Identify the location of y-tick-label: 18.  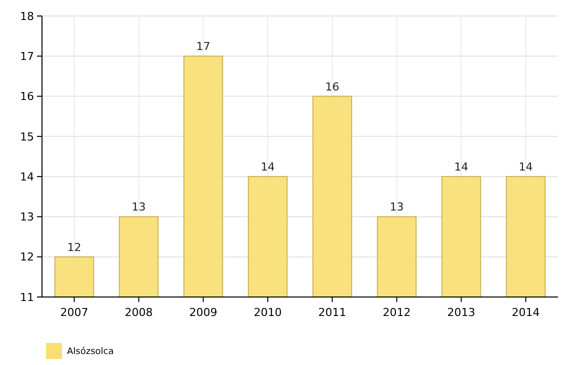
(27, 16).